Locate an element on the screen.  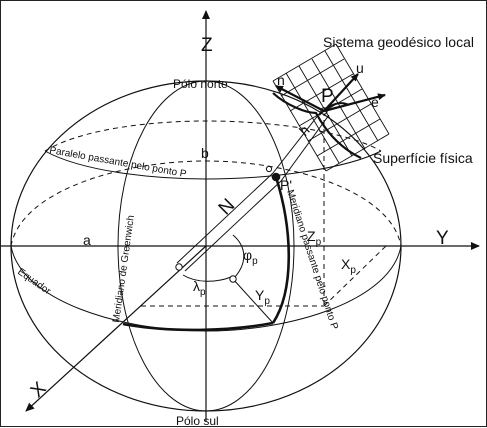
equator-label: Equador is located at coordinates (34, 281).